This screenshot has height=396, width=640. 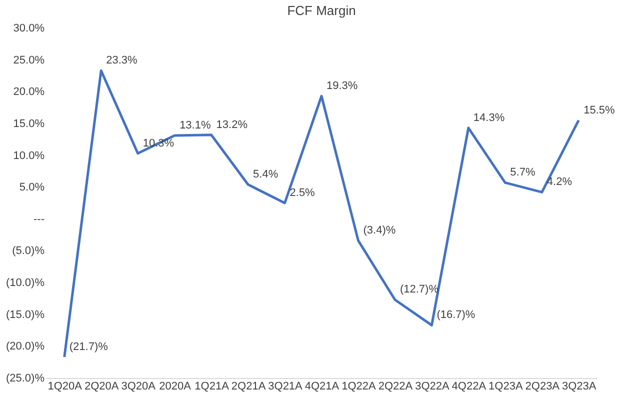 I want to click on x-tick-label: 1Q20A, so click(x=65, y=386).